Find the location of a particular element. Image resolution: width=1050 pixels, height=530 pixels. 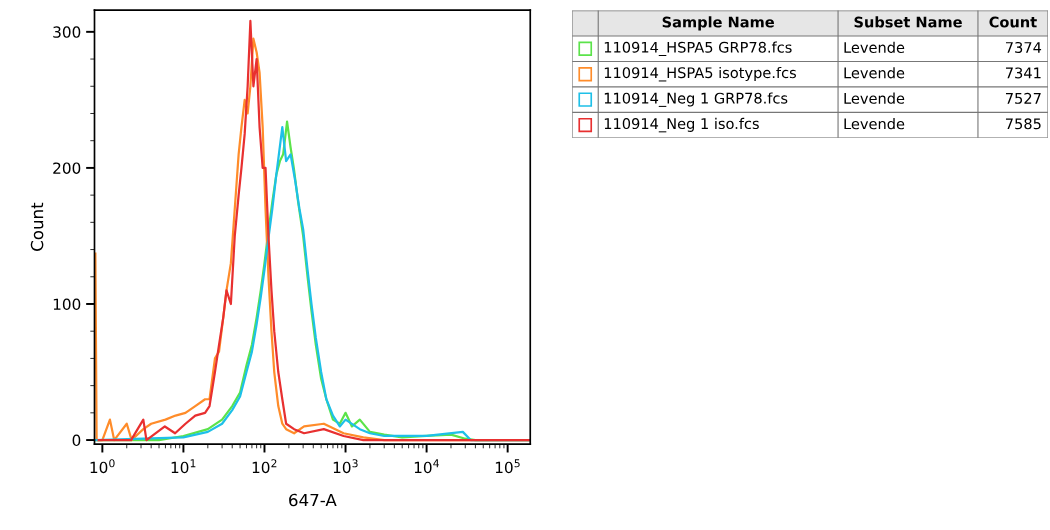

x-tick-label: 10$^{2}$ is located at coordinates (264, 466).